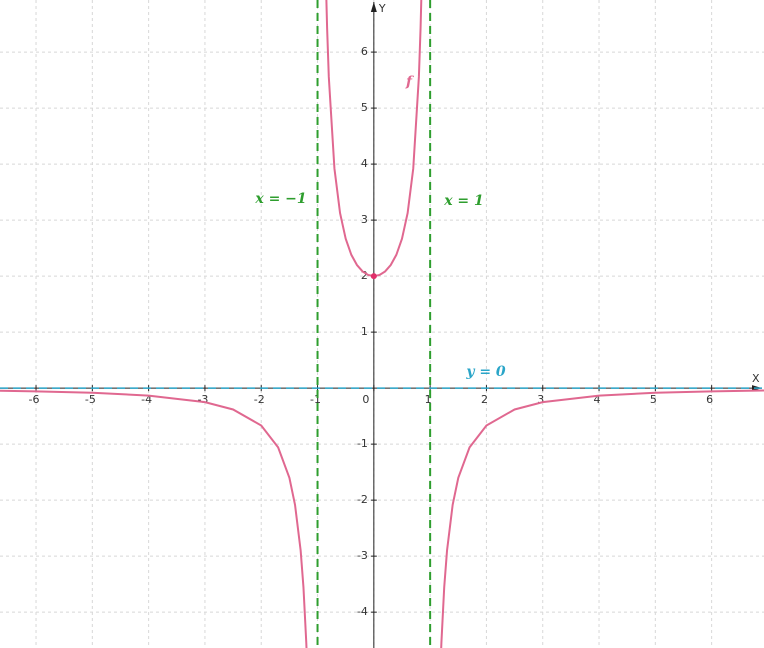 The image size is (764, 648). I want to click on y-tick-label: 4, so click(364, 163).